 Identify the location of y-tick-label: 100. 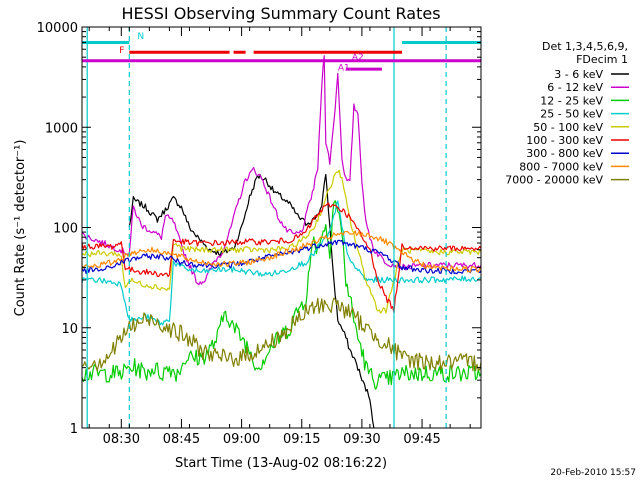
(65, 229).